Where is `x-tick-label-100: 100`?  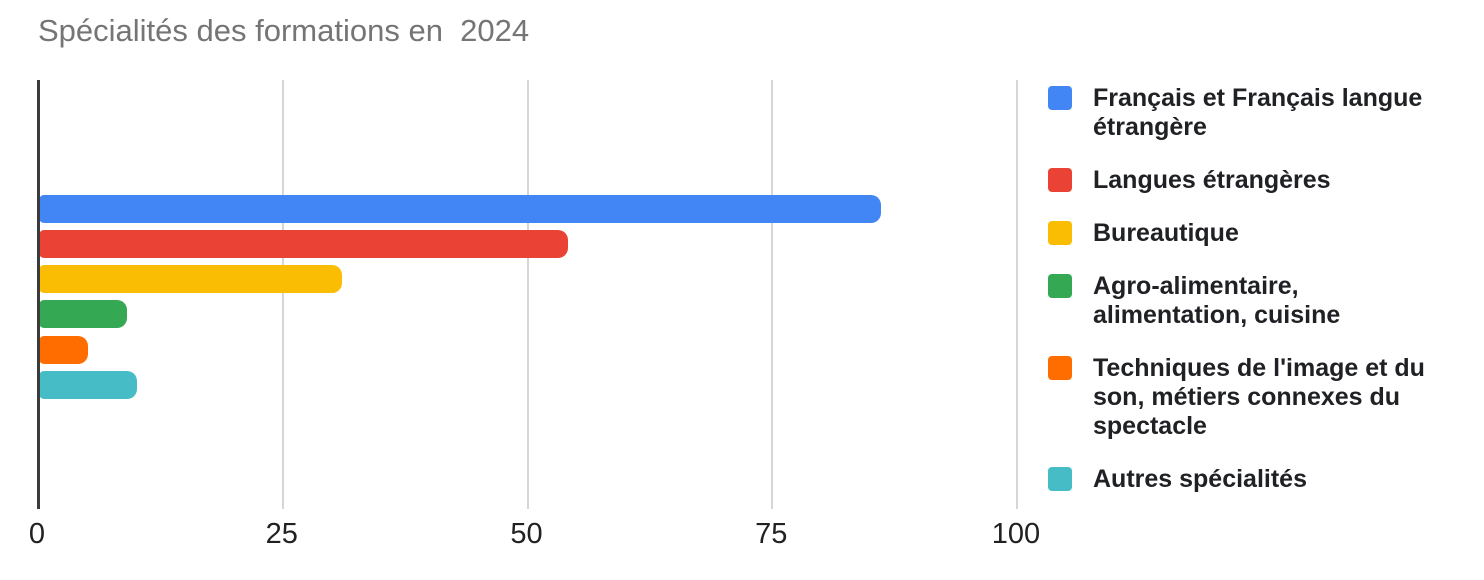 x-tick-label-100: 100 is located at coordinates (1016, 534).